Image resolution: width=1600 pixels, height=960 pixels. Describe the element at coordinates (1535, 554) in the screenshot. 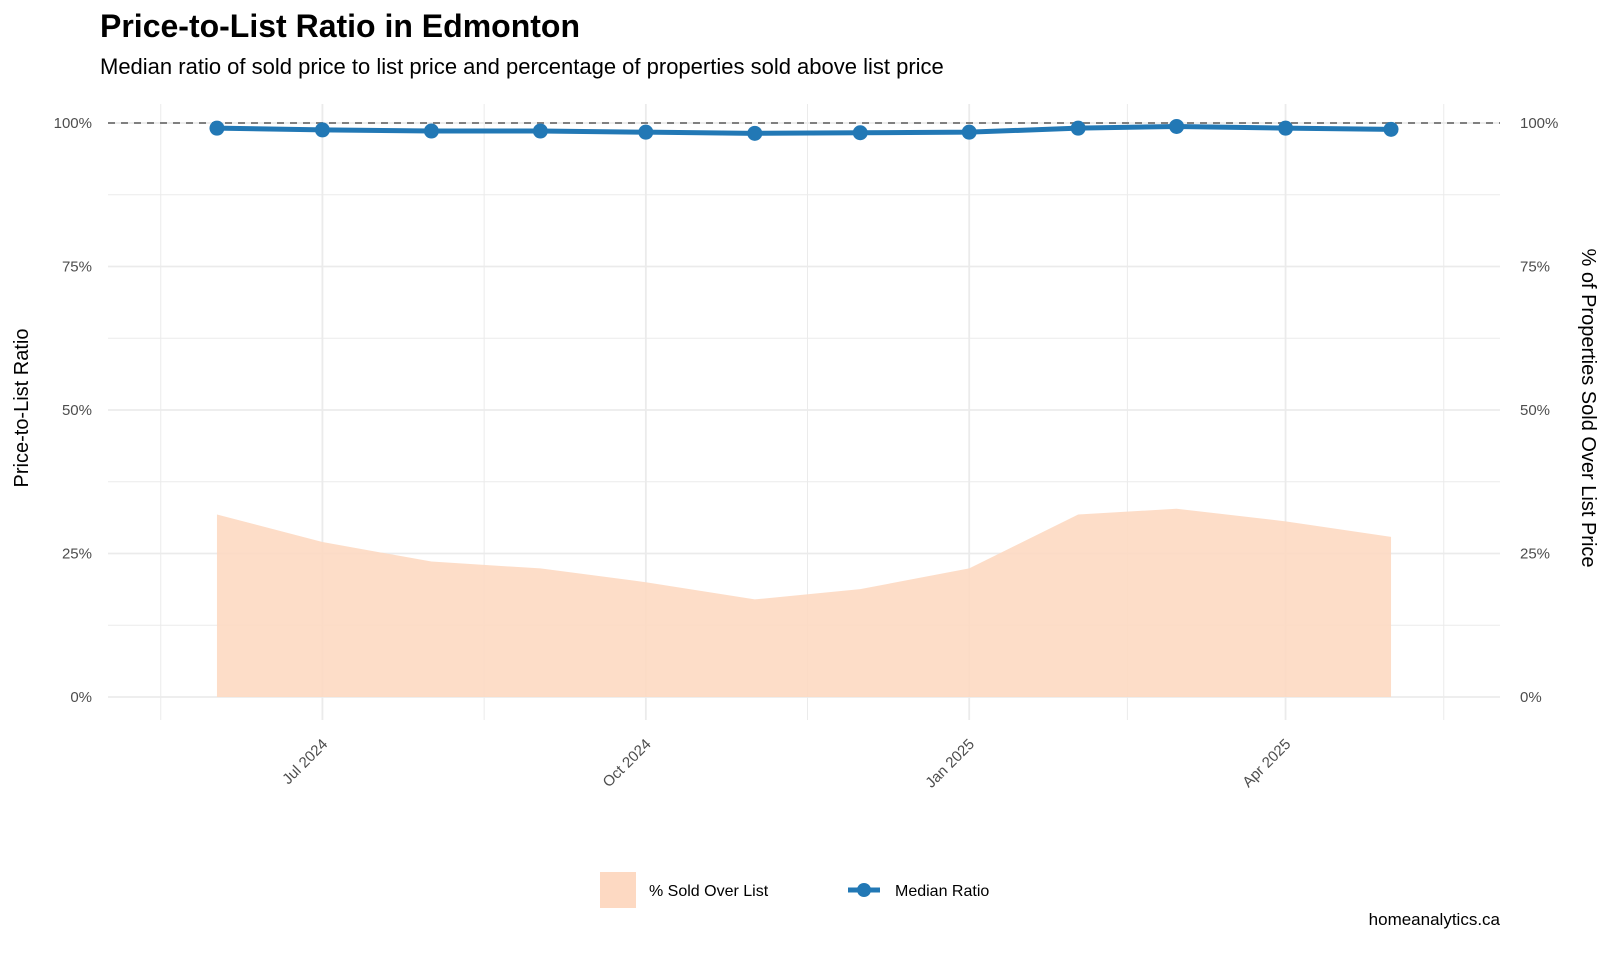

I see `y-tick-label-right: 25%` at that location.